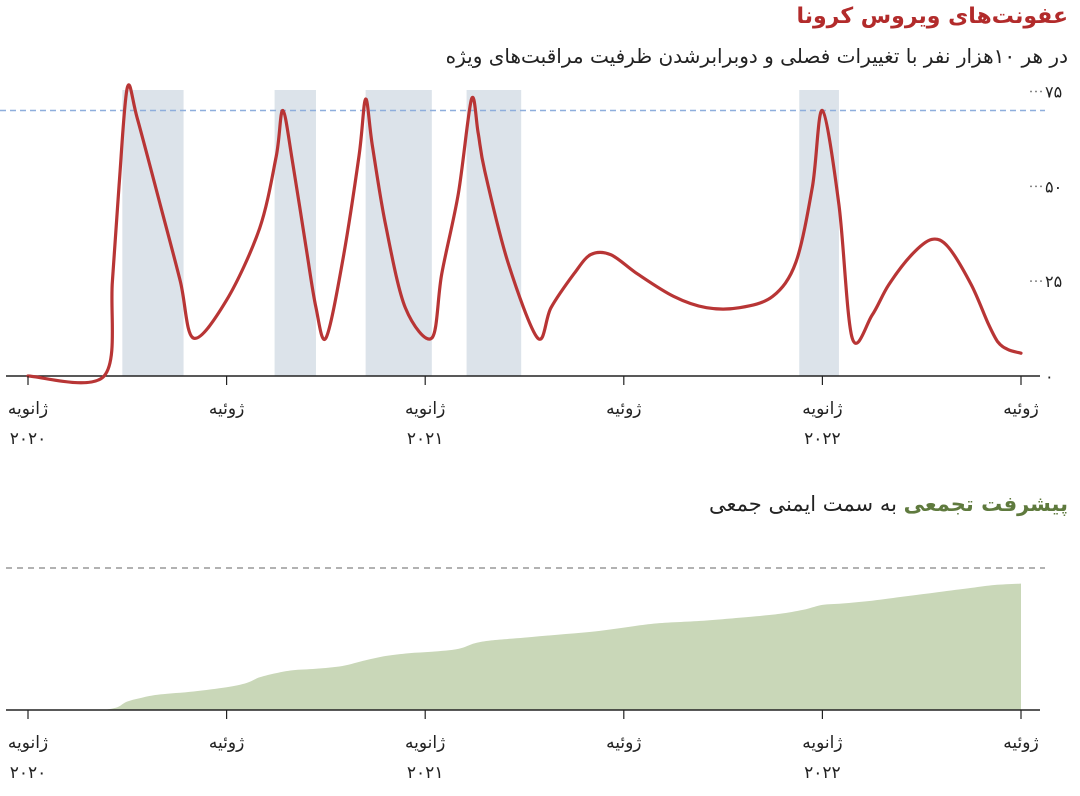 This screenshot has width=1080, height=796. What do you see at coordinates (1020, 743) in the screenshot?
I see `chart2-xtick-month-5: ژوئیه` at bounding box center [1020, 743].